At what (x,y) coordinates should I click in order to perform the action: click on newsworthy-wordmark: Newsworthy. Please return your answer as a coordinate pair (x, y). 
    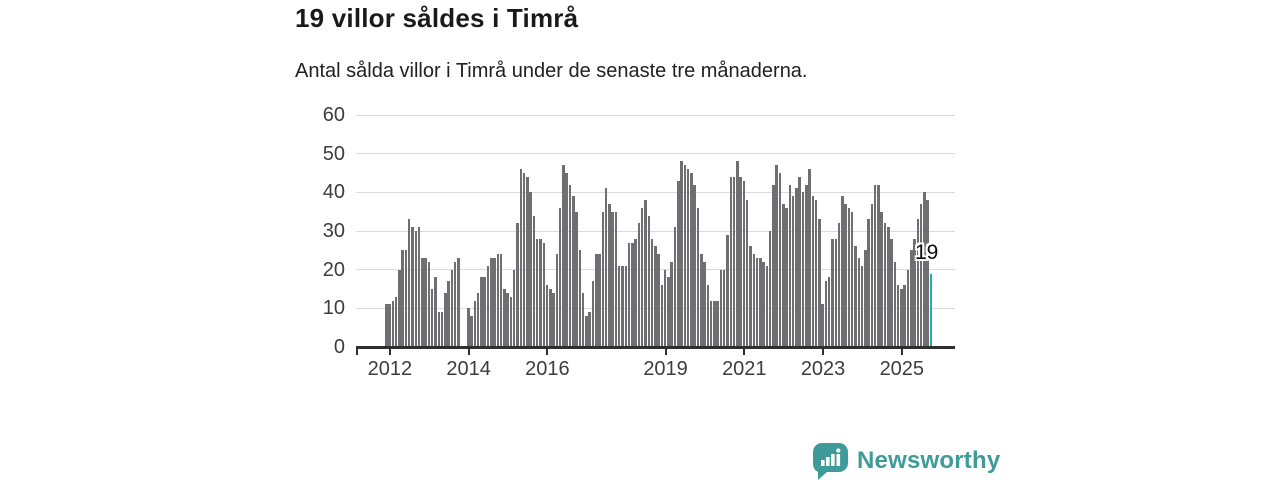
    Looking at the image, I should click on (929, 460).